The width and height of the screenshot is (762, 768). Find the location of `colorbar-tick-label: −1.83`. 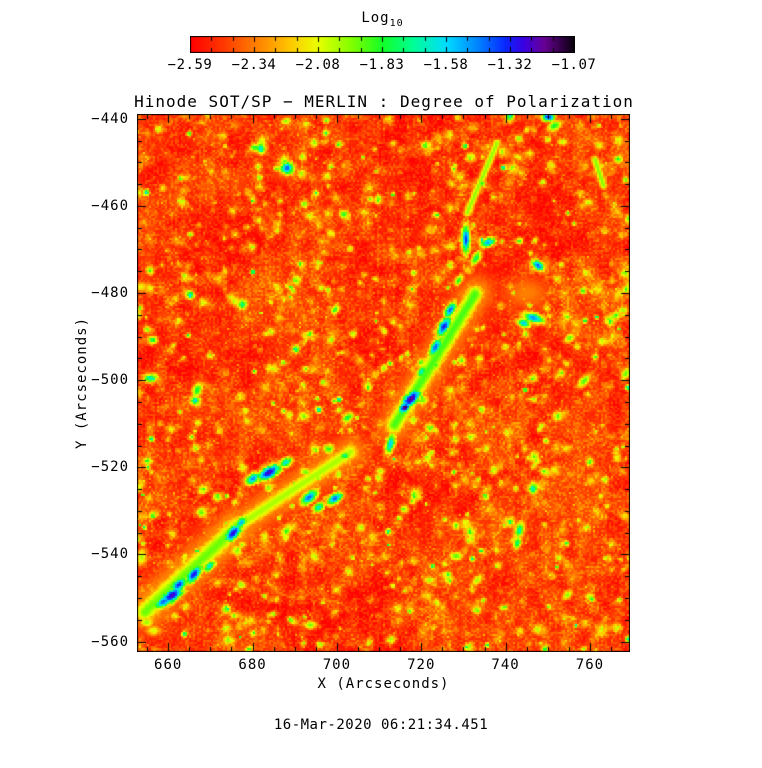

colorbar-tick-label: −1.83 is located at coordinates (382, 65).